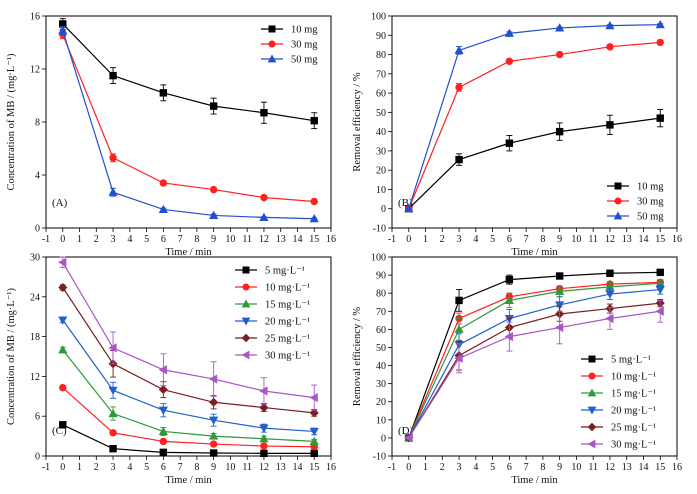 The height and width of the screenshot is (494, 697). What do you see at coordinates (378, 17) in the screenshot?
I see `y-tick-label: 100` at bounding box center [378, 17].